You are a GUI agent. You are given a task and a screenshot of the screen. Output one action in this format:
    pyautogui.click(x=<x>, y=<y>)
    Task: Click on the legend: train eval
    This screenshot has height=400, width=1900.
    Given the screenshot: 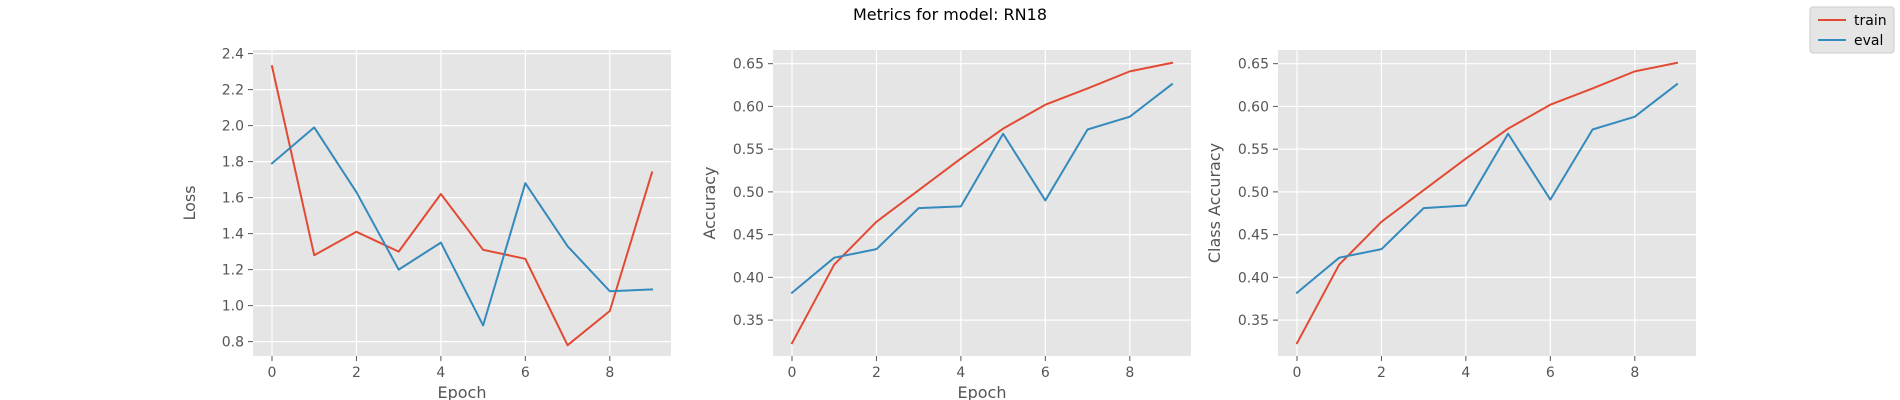 What is the action you would take?
    pyautogui.click(x=1852, y=30)
    